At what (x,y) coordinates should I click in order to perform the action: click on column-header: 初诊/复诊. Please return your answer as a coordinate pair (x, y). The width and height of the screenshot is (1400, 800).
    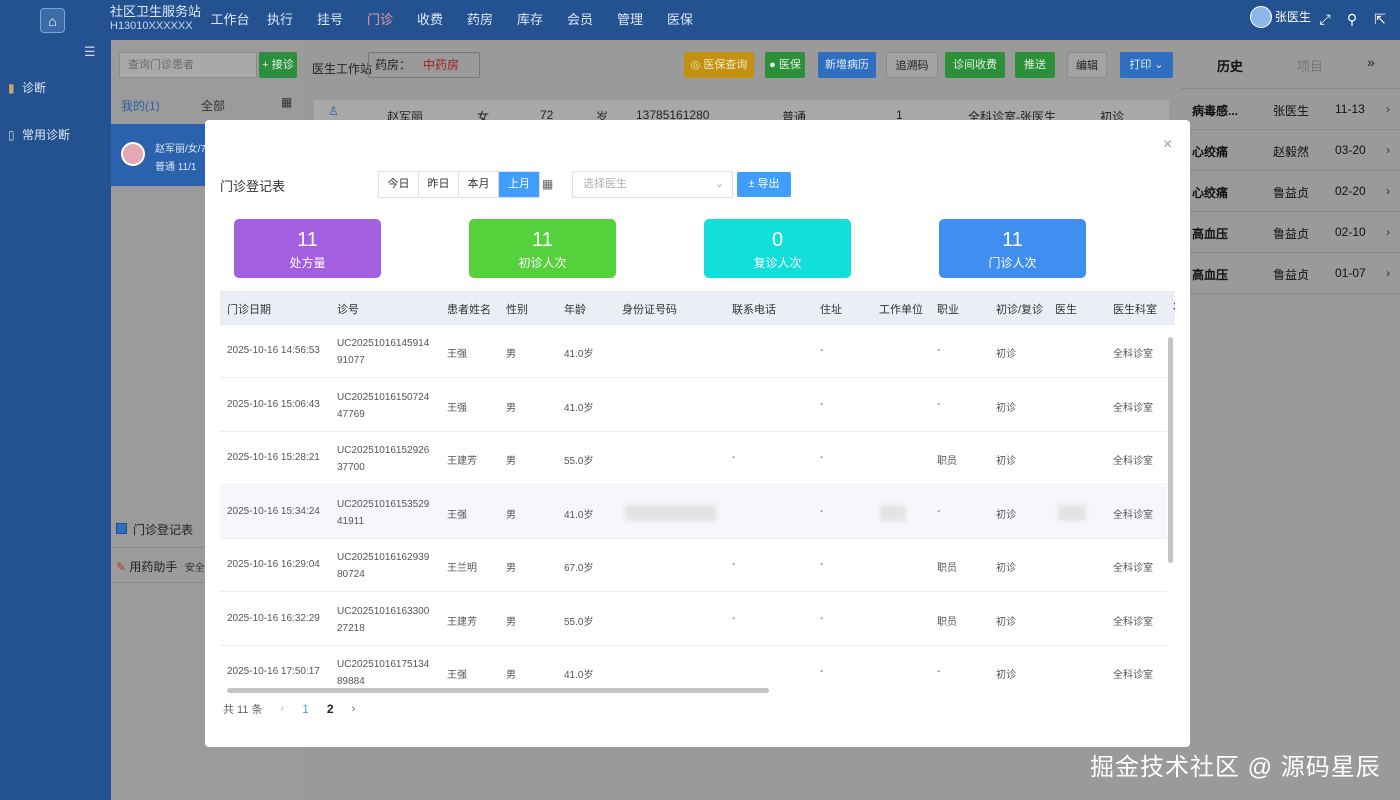
    Looking at the image, I should click on (1020, 310).